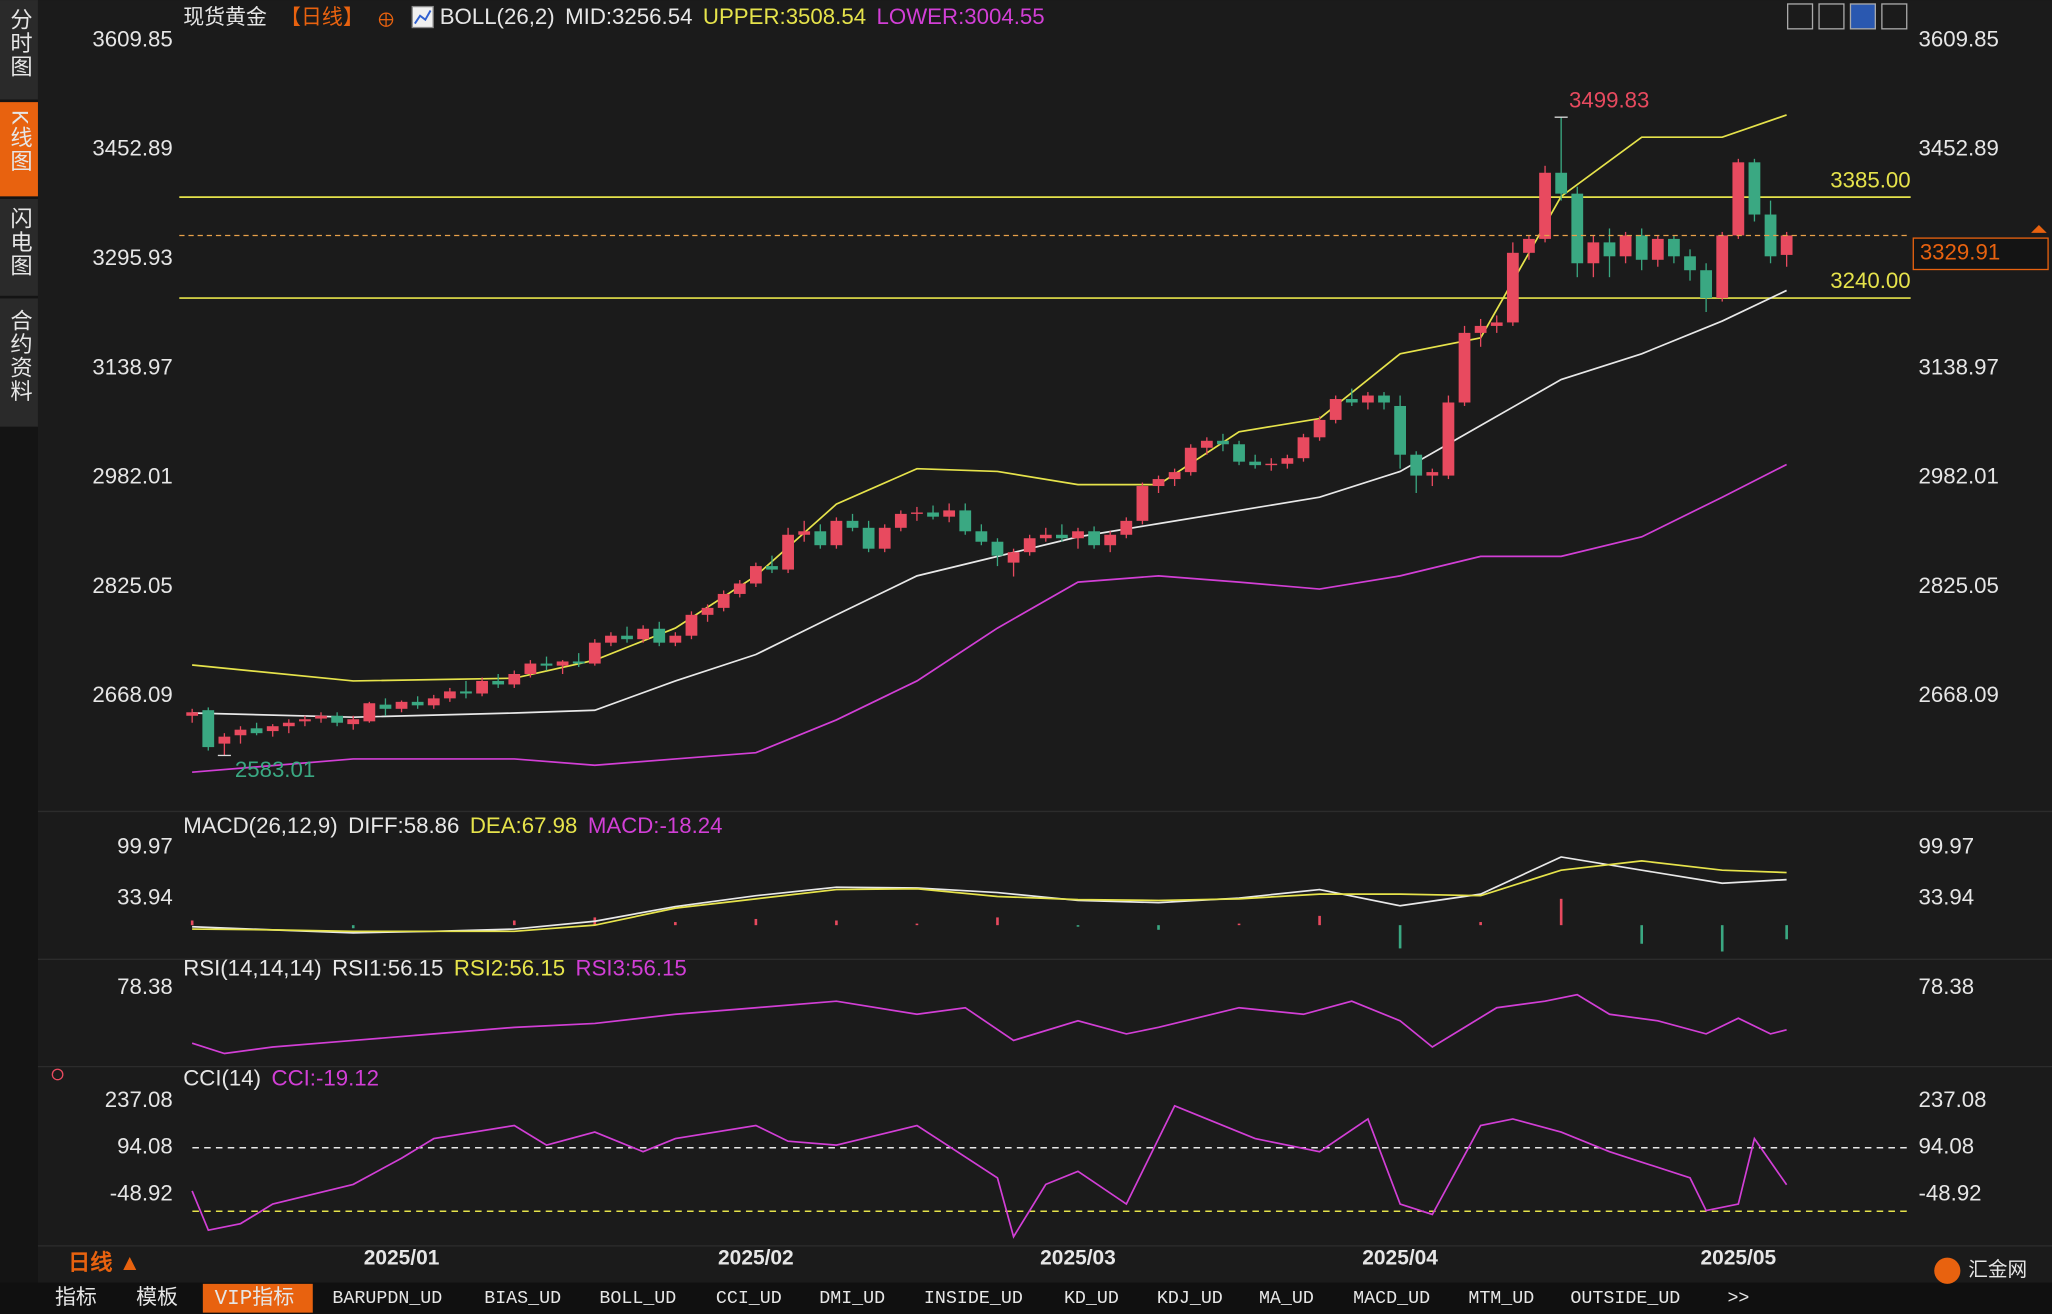 The height and width of the screenshot is (1314, 2052). I want to click on indicator-tab: 指标, so click(76, 1298).